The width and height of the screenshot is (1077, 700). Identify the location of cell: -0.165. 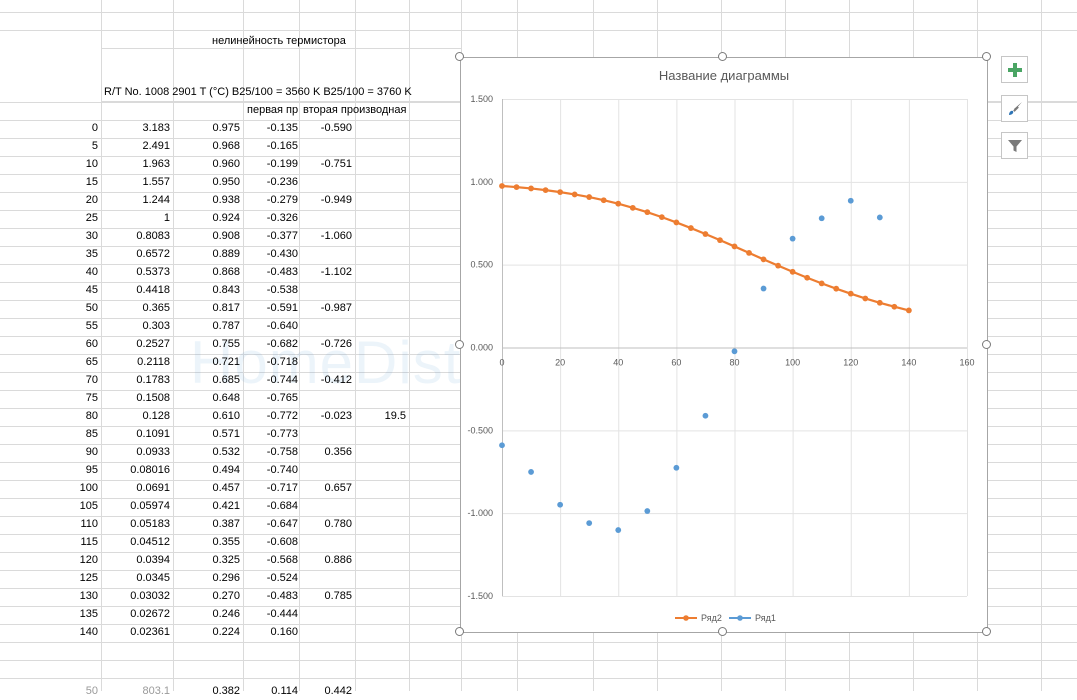
(282, 146).